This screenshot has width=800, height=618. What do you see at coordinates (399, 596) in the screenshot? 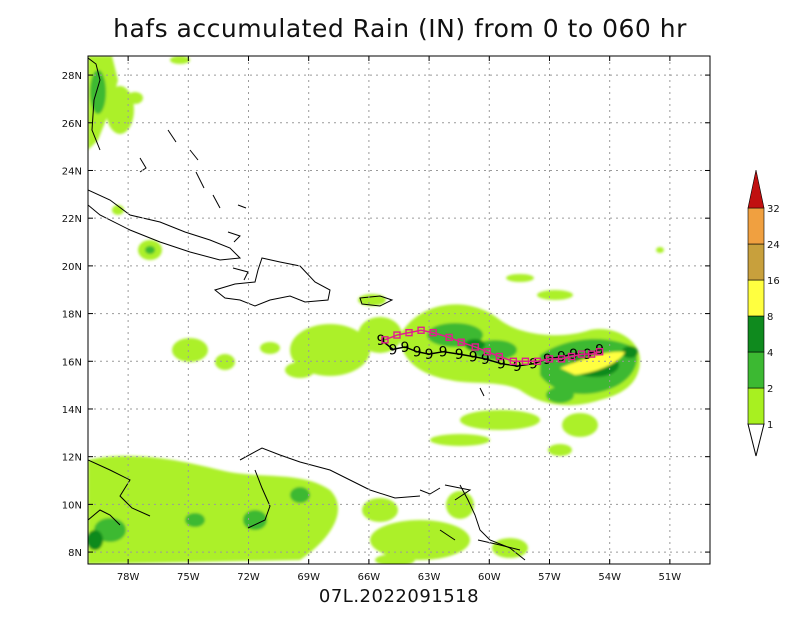
I see `storm-id-label: 07L.2022091518` at bounding box center [399, 596].